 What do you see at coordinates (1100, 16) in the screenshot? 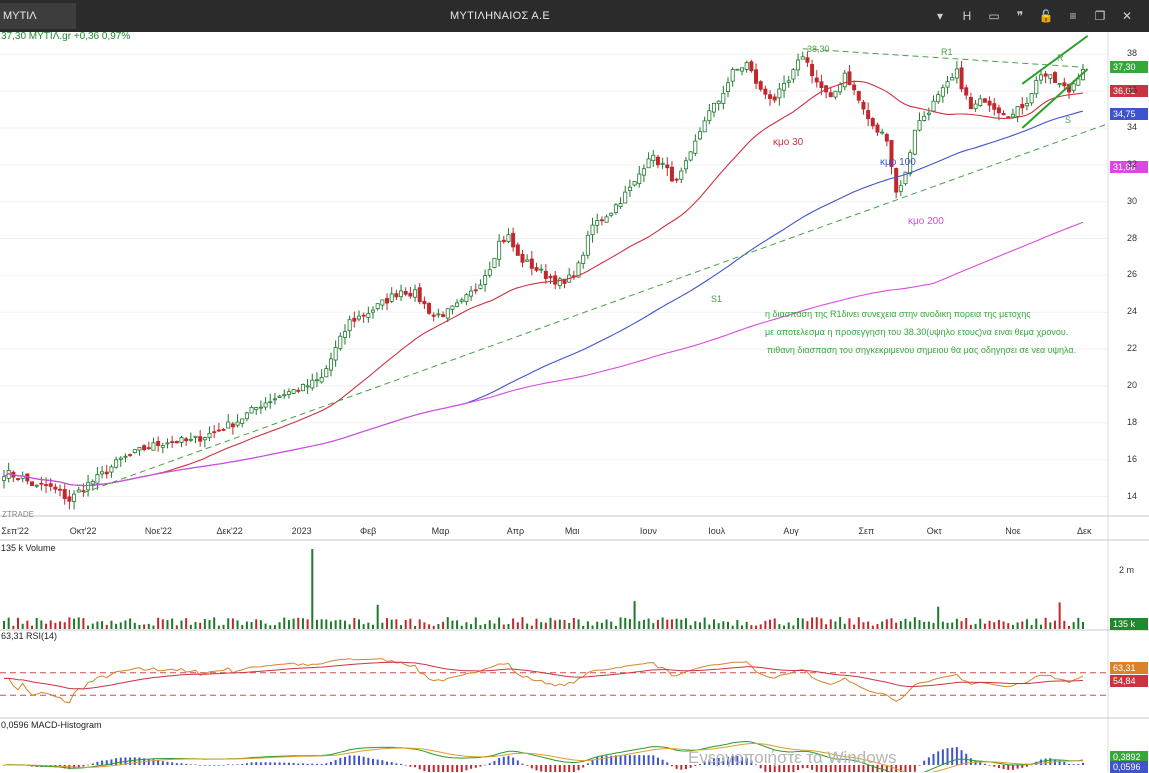
I see `restore-icon: ❐` at bounding box center [1100, 16].